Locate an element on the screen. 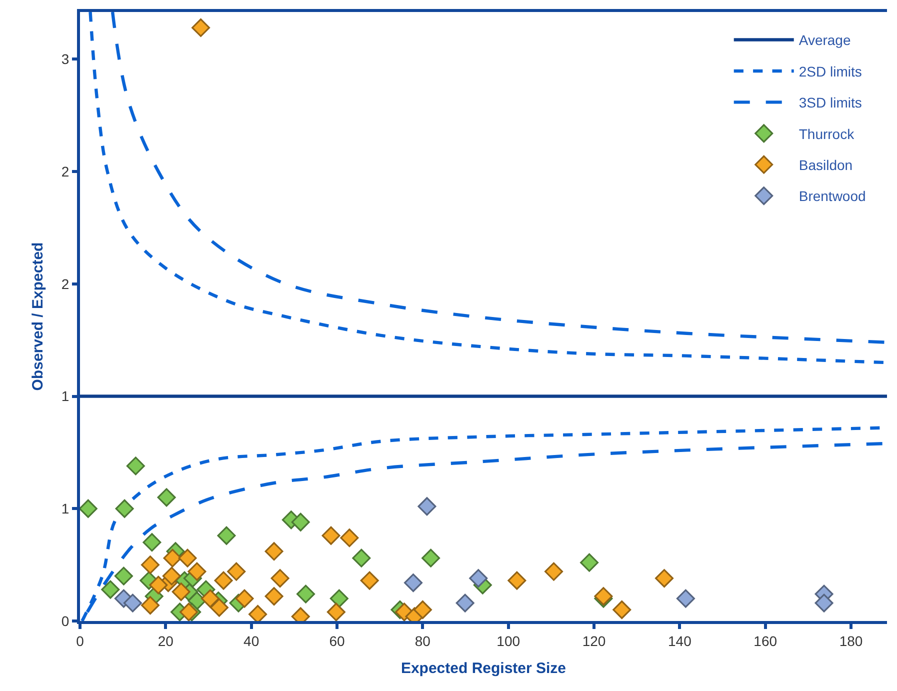 The image size is (897, 691). x-tick-label: 80 is located at coordinates (422, 640).